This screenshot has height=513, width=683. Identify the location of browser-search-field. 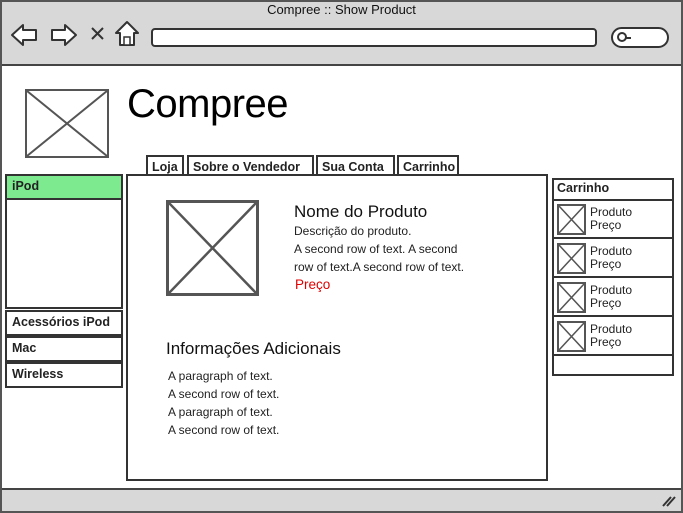
(640, 37).